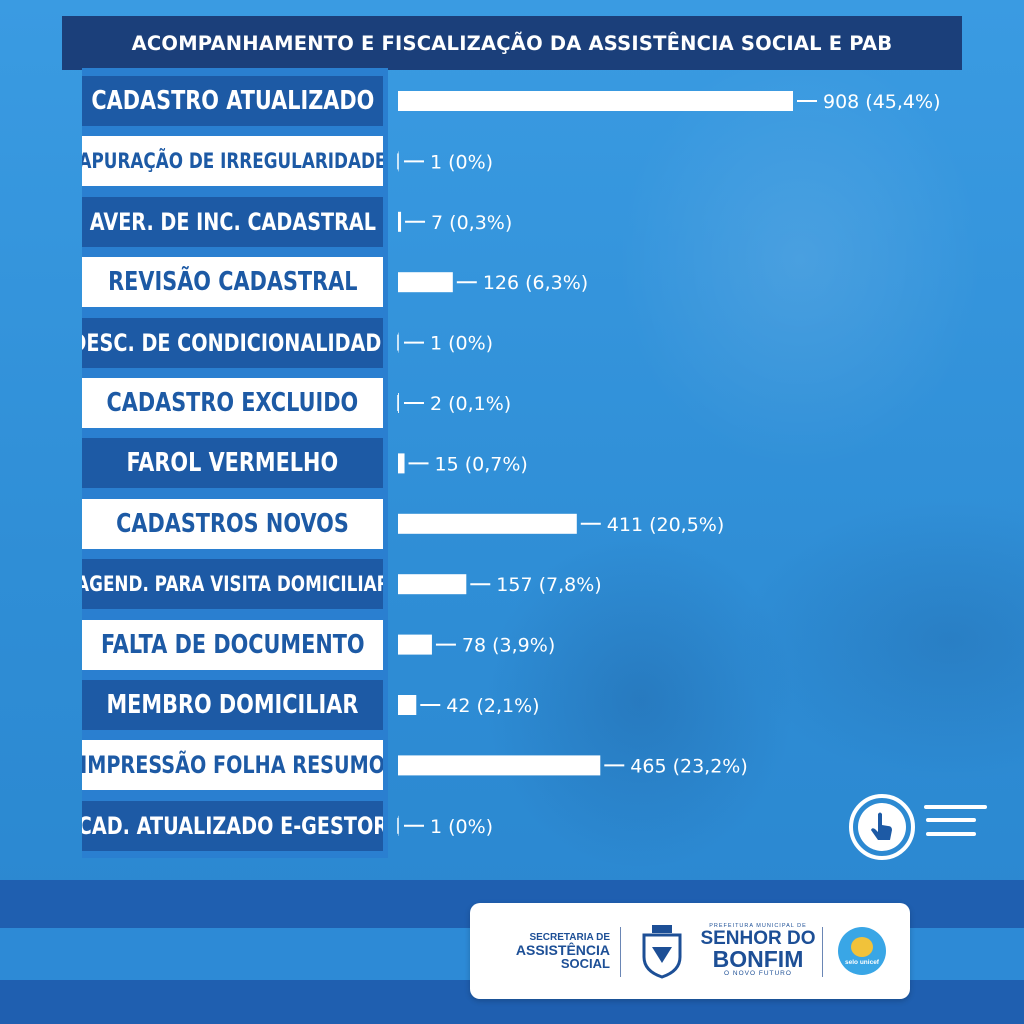 The height and width of the screenshot is (1024, 1024). I want to click on category-label: AVER. DE INC. CADASTRAL, so click(232, 221).